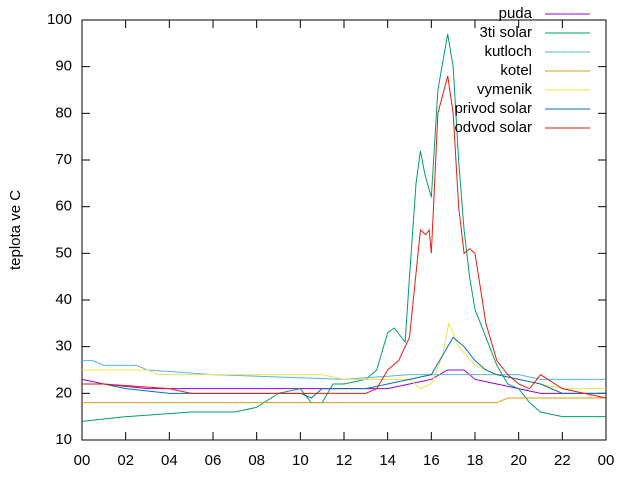 This screenshot has height=485, width=640. I want to click on x-tick-label: 08, so click(256, 460).